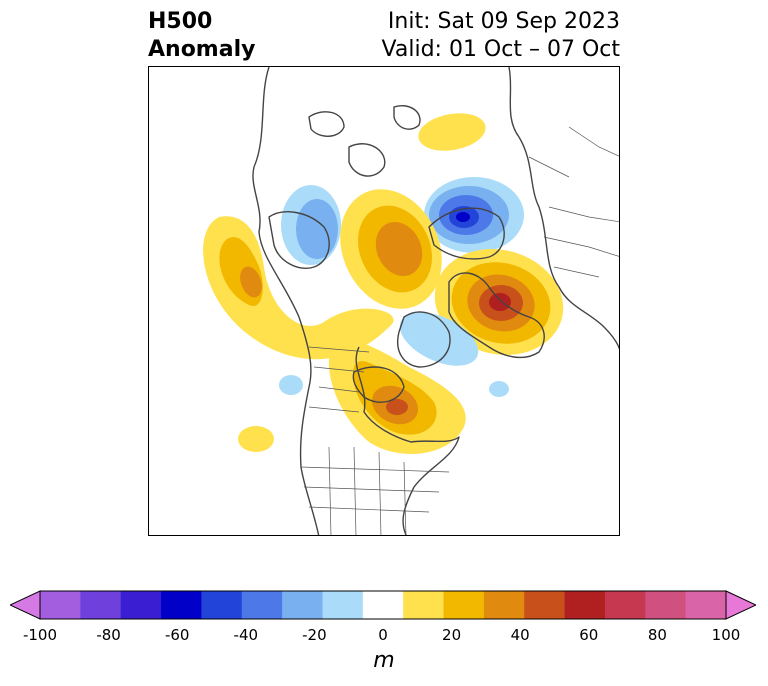 The image size is (768, 686). I want to click on colorbar-tick-label: -80, so click(108, 635).